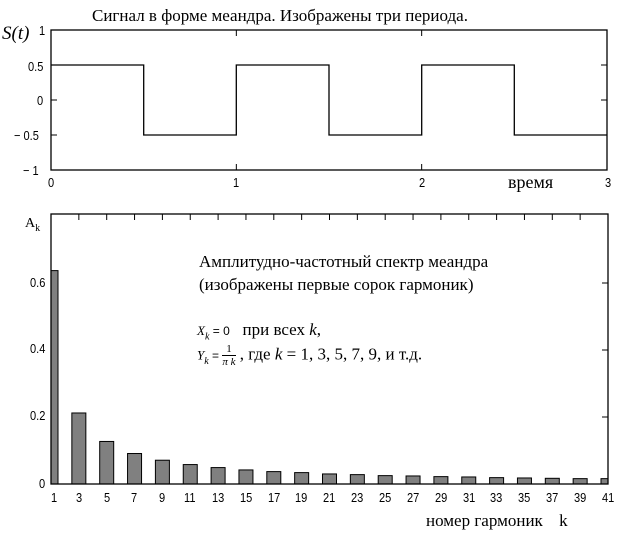 The height and width of the screenshot is (537, 626). What do you see at coordinates (16, 33) in the screenshot?
I see `top-chart-ylabel: S(t)` at bounding box center [16, 33].